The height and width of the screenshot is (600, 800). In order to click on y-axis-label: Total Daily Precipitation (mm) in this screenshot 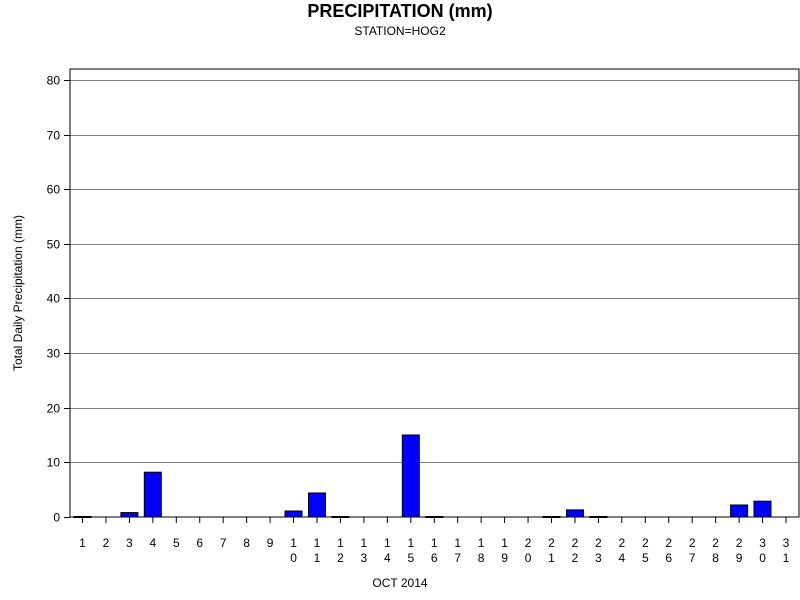, I will do `click(18, 293)`.